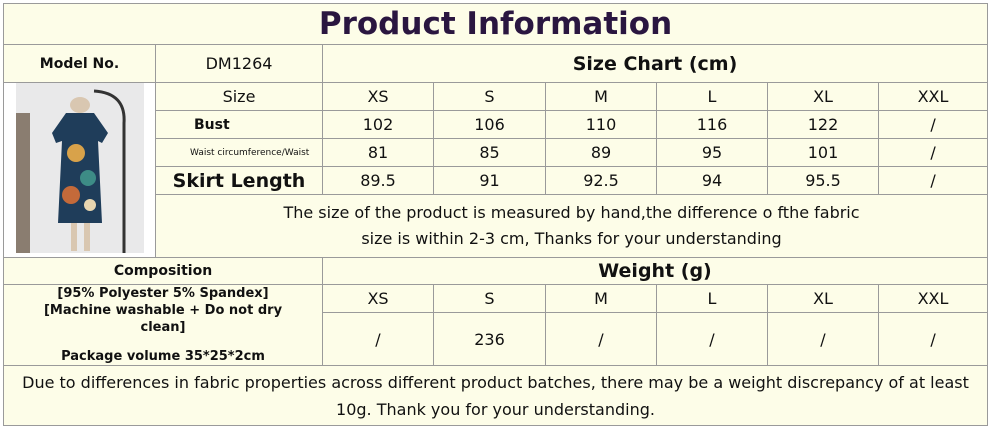 The width and height of the screenshot is (990, 426). What do you see at coordinates (239, 125) in the screenshot?
I see `measure-label: Bust` at bounding box center [239, 125].